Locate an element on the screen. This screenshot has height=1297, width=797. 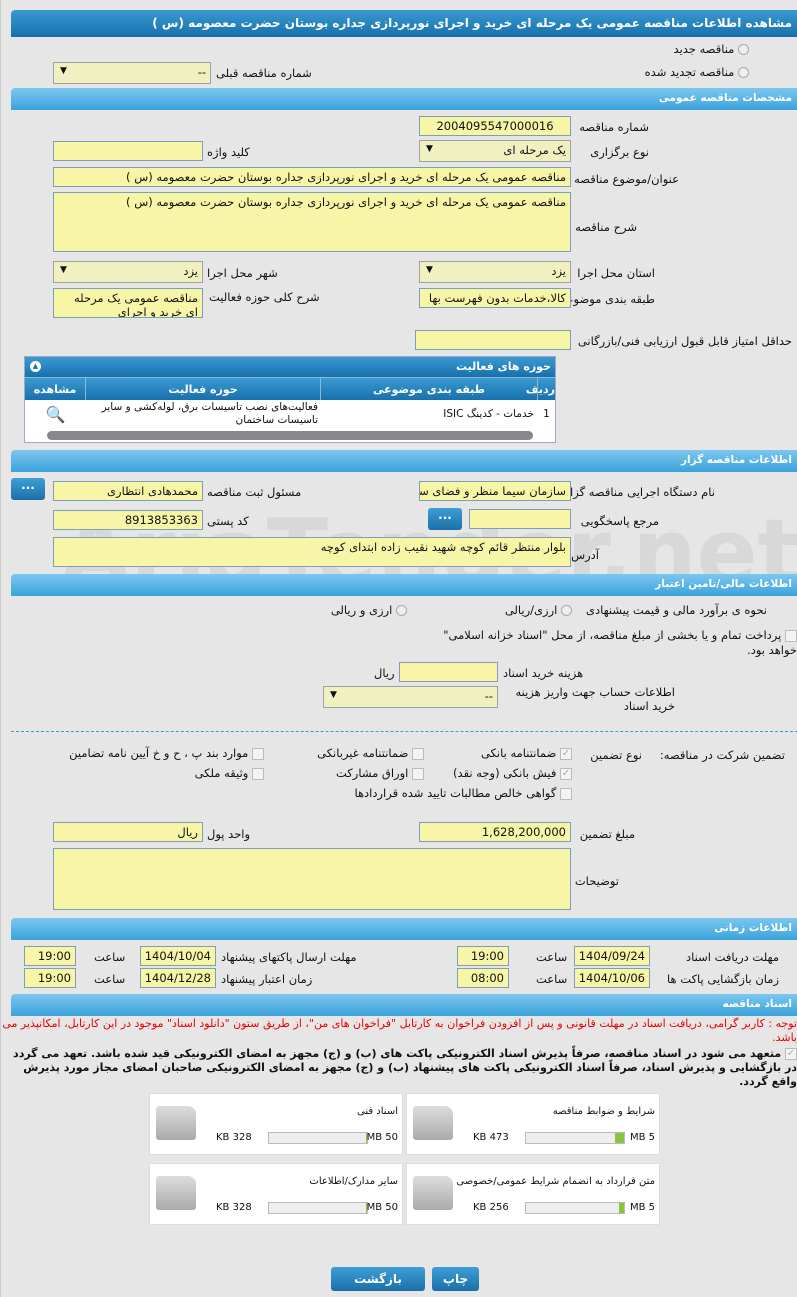
validity-time: 19:00 is located at coordinates (50, 978).